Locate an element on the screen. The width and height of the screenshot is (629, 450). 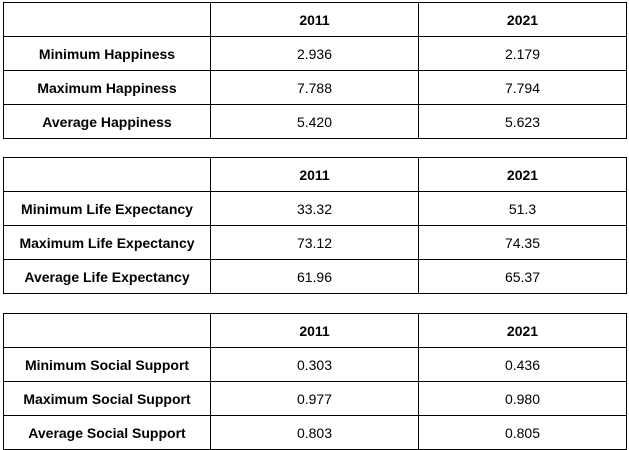
cell-value: 0.303 is located at coordinates (314, 364).